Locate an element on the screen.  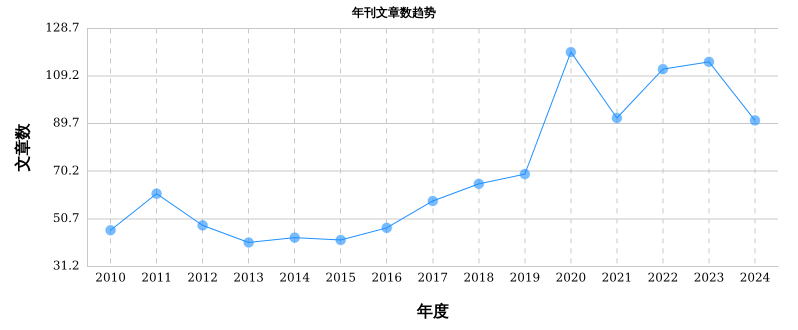
y-tick-label: 50.7 is located at coordinates (66, 217).